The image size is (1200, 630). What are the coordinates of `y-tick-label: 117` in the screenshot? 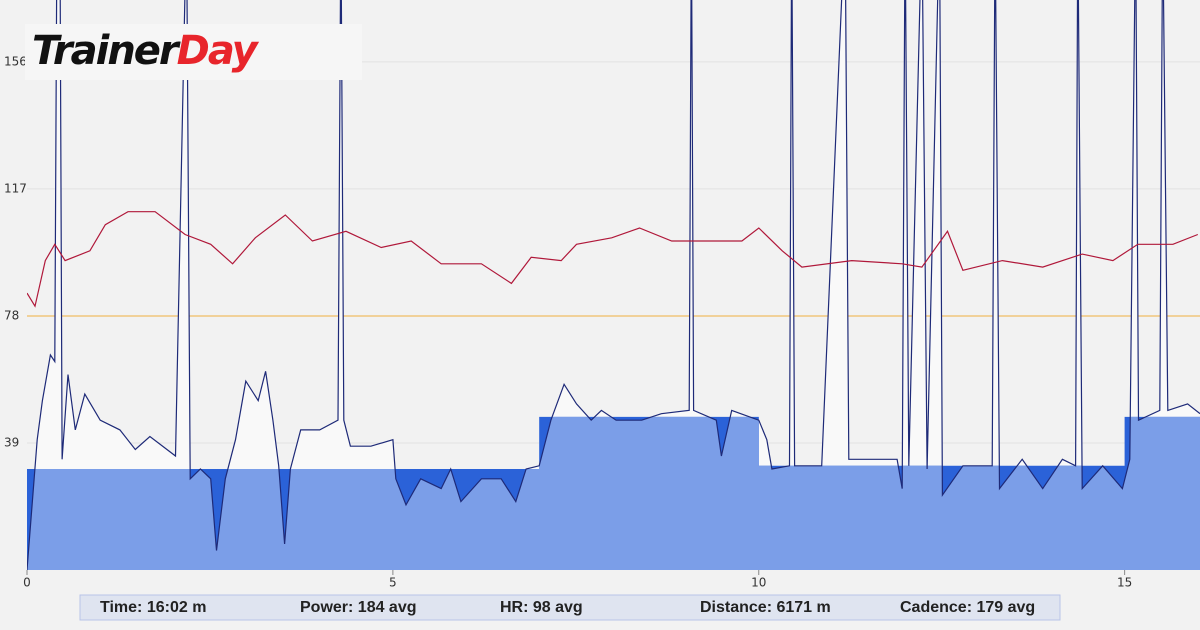 It's located at (15, 188).